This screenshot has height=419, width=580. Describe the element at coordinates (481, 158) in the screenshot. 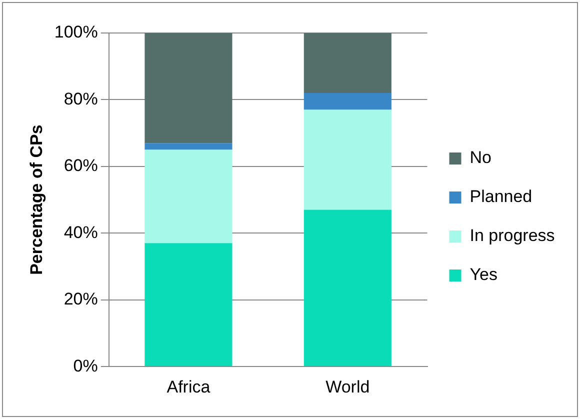

I see `legend-label: No` at that location.